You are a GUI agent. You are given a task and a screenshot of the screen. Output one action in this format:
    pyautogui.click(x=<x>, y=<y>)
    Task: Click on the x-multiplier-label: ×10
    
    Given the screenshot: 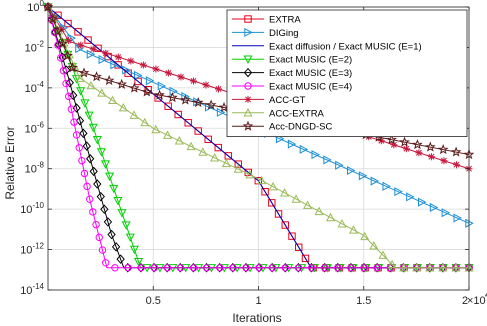 What is the action you would take?
    pyautogui.click(x=476, y=301)
    